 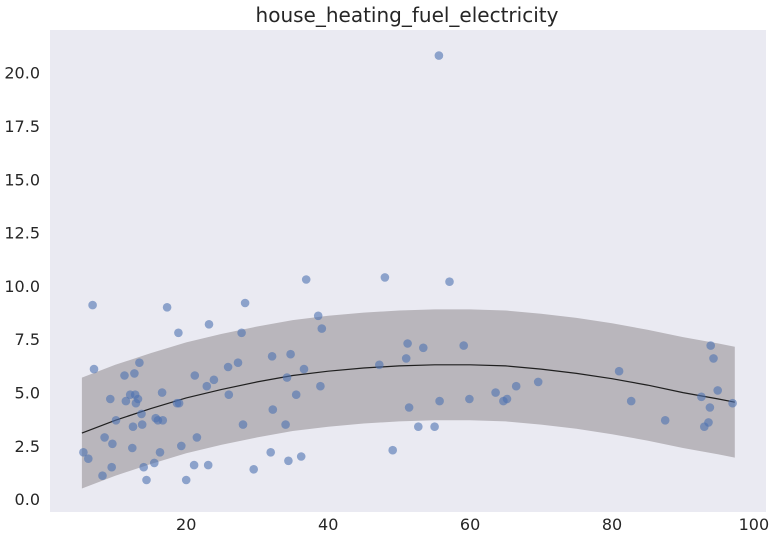 What do you see at coordinates (22, 179) in the screenshot?
I see `y-tick-label: 15.0` at bounding box center [22, 179].